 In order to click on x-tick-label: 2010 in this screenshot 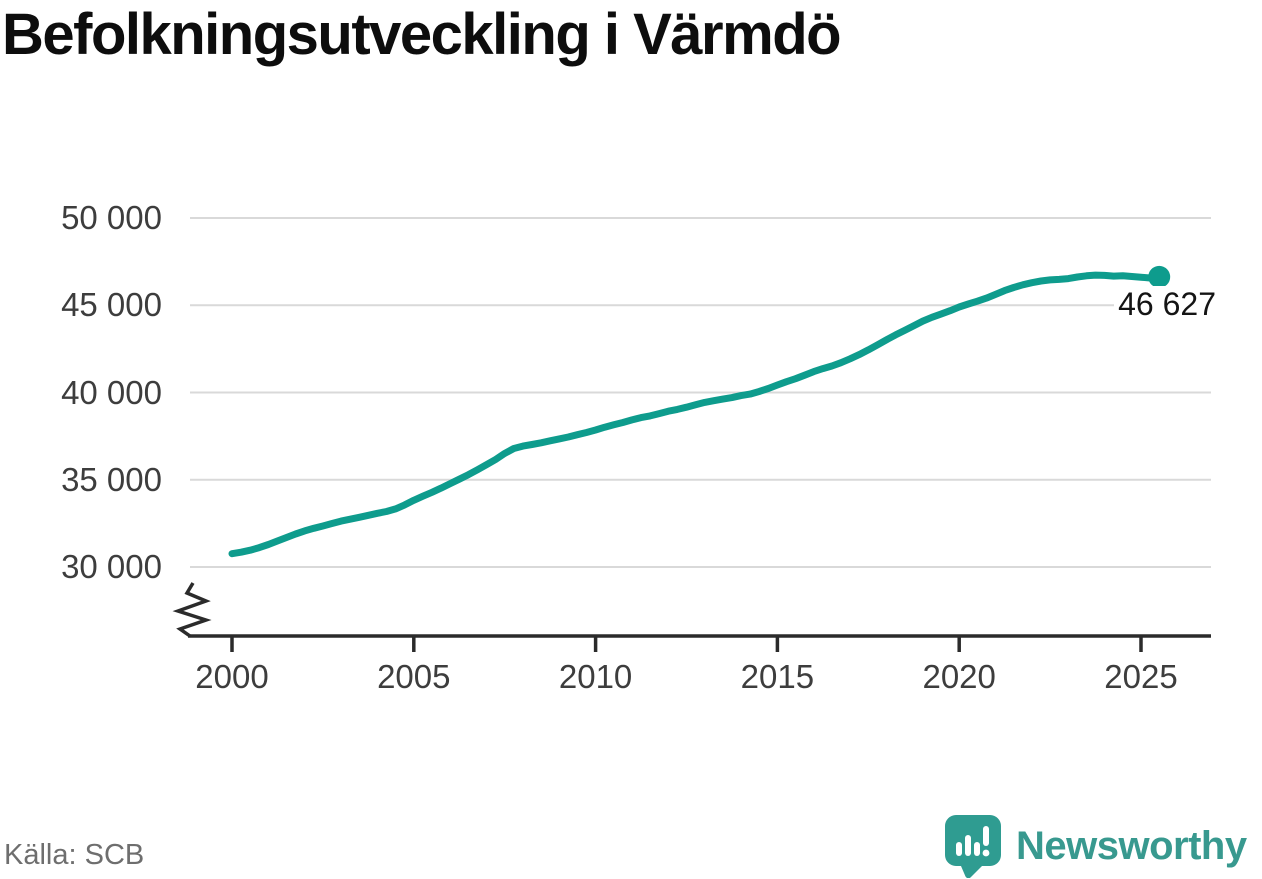, I will do `click(595, 676)`.